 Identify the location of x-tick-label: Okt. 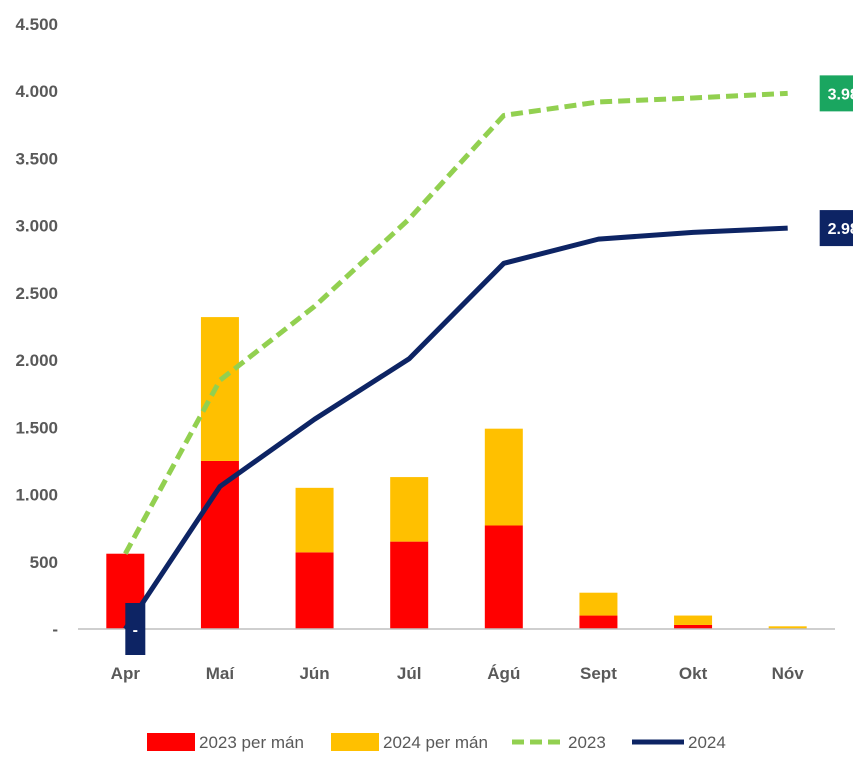
(693, 673).